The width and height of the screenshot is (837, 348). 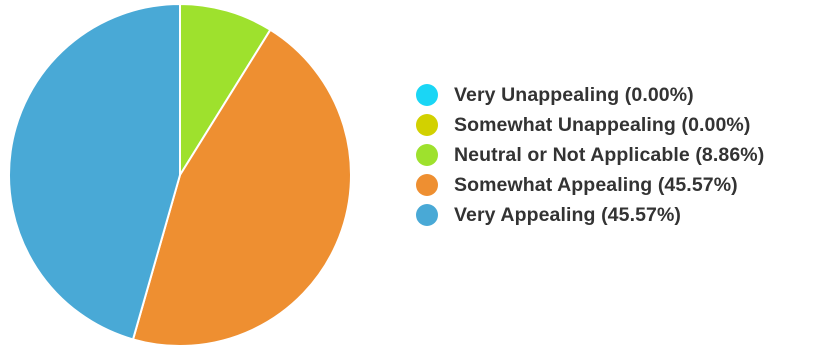 I want to click on legend-item-somewhat-appealing: Somewhat Appealing (45.57%), so click(x=590, y=185).